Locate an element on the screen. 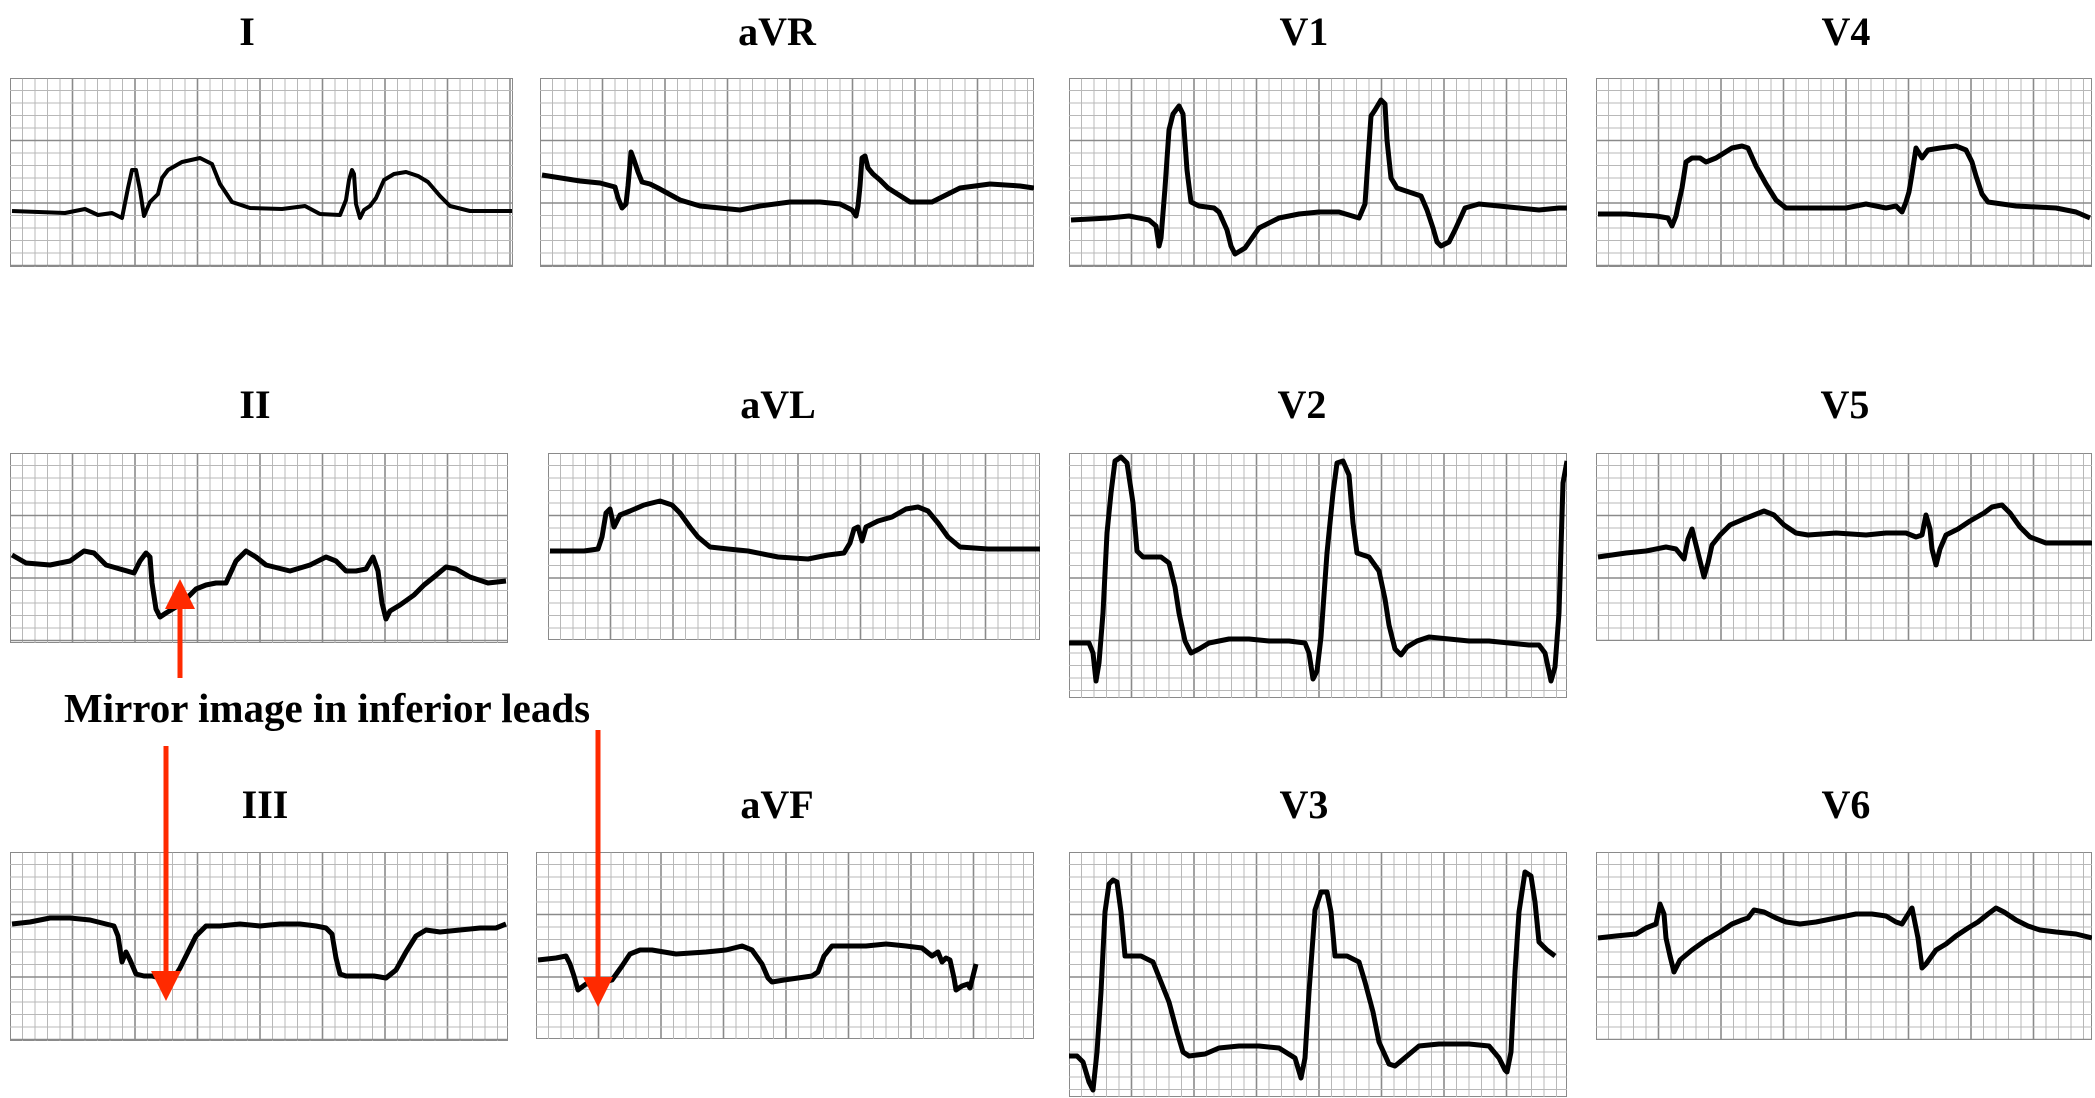 Image resolution: width=2095 pixels, height=1098 pixels. ecg-strip-V2 is located at coordinates (1318, 575).